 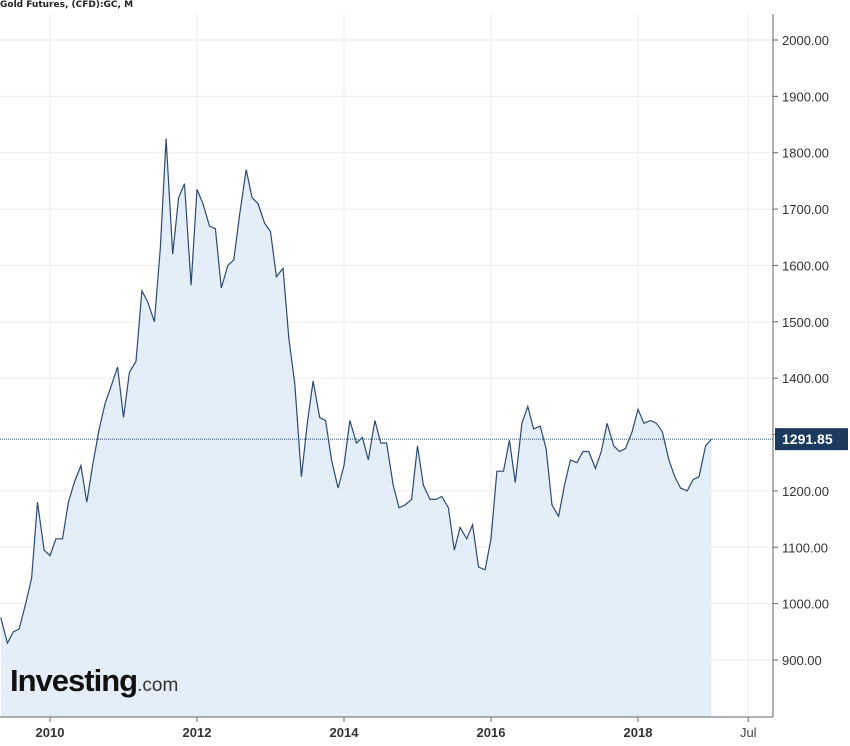 I want to click on price-tag-background, so click(x=811, y=439).